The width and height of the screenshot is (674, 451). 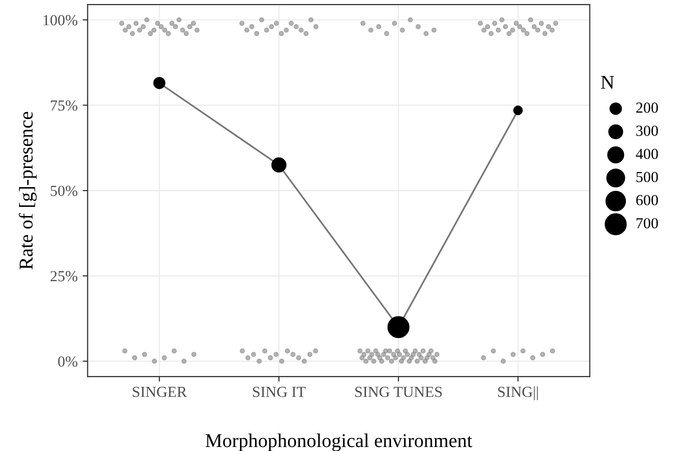 I want to click on legend-label: 200, so click(x=647, y=107).